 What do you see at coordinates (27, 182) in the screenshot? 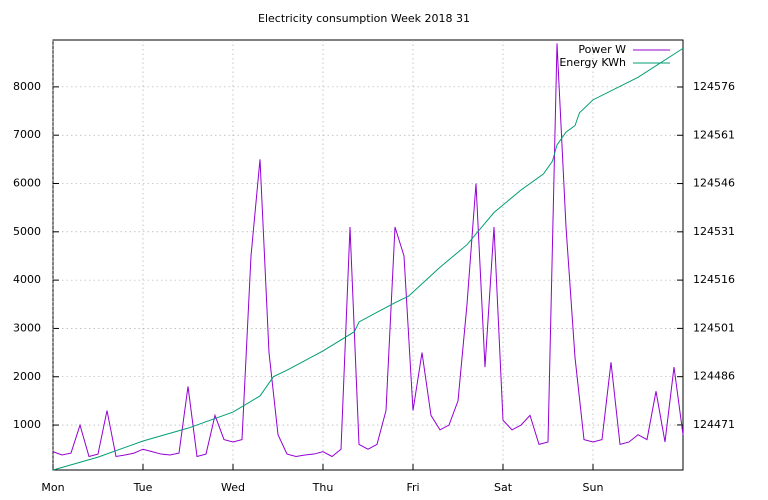
I see `y-tick-label: 6000` at bounding box center [27, 182].